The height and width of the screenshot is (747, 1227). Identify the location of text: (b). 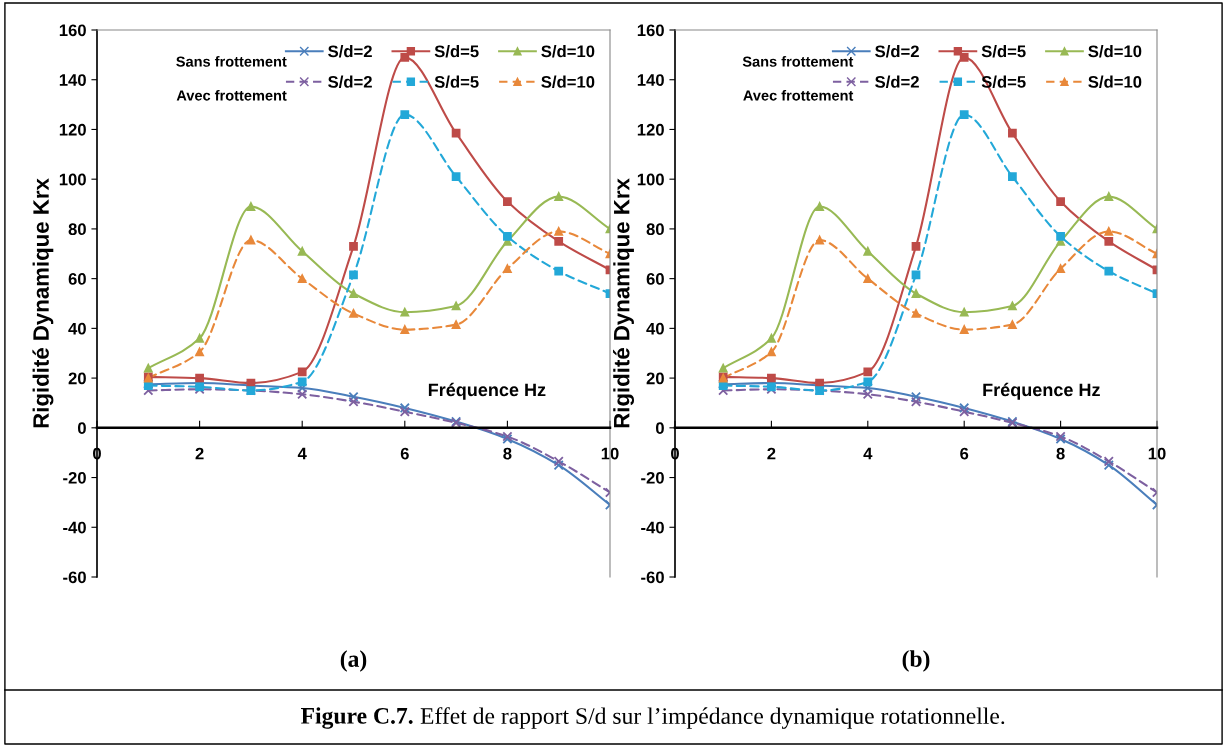
(916, 661).